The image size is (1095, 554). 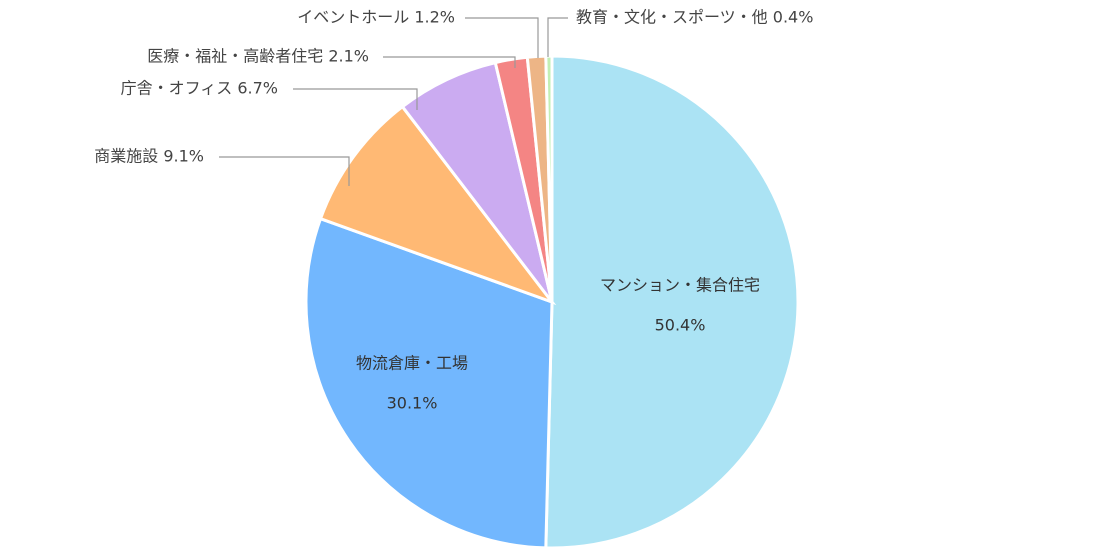 What do you see at coordinates (149, 156) in the screenshot?
I see `slice-label: 商業施設 9.1%` at bounding box center [149, 156].